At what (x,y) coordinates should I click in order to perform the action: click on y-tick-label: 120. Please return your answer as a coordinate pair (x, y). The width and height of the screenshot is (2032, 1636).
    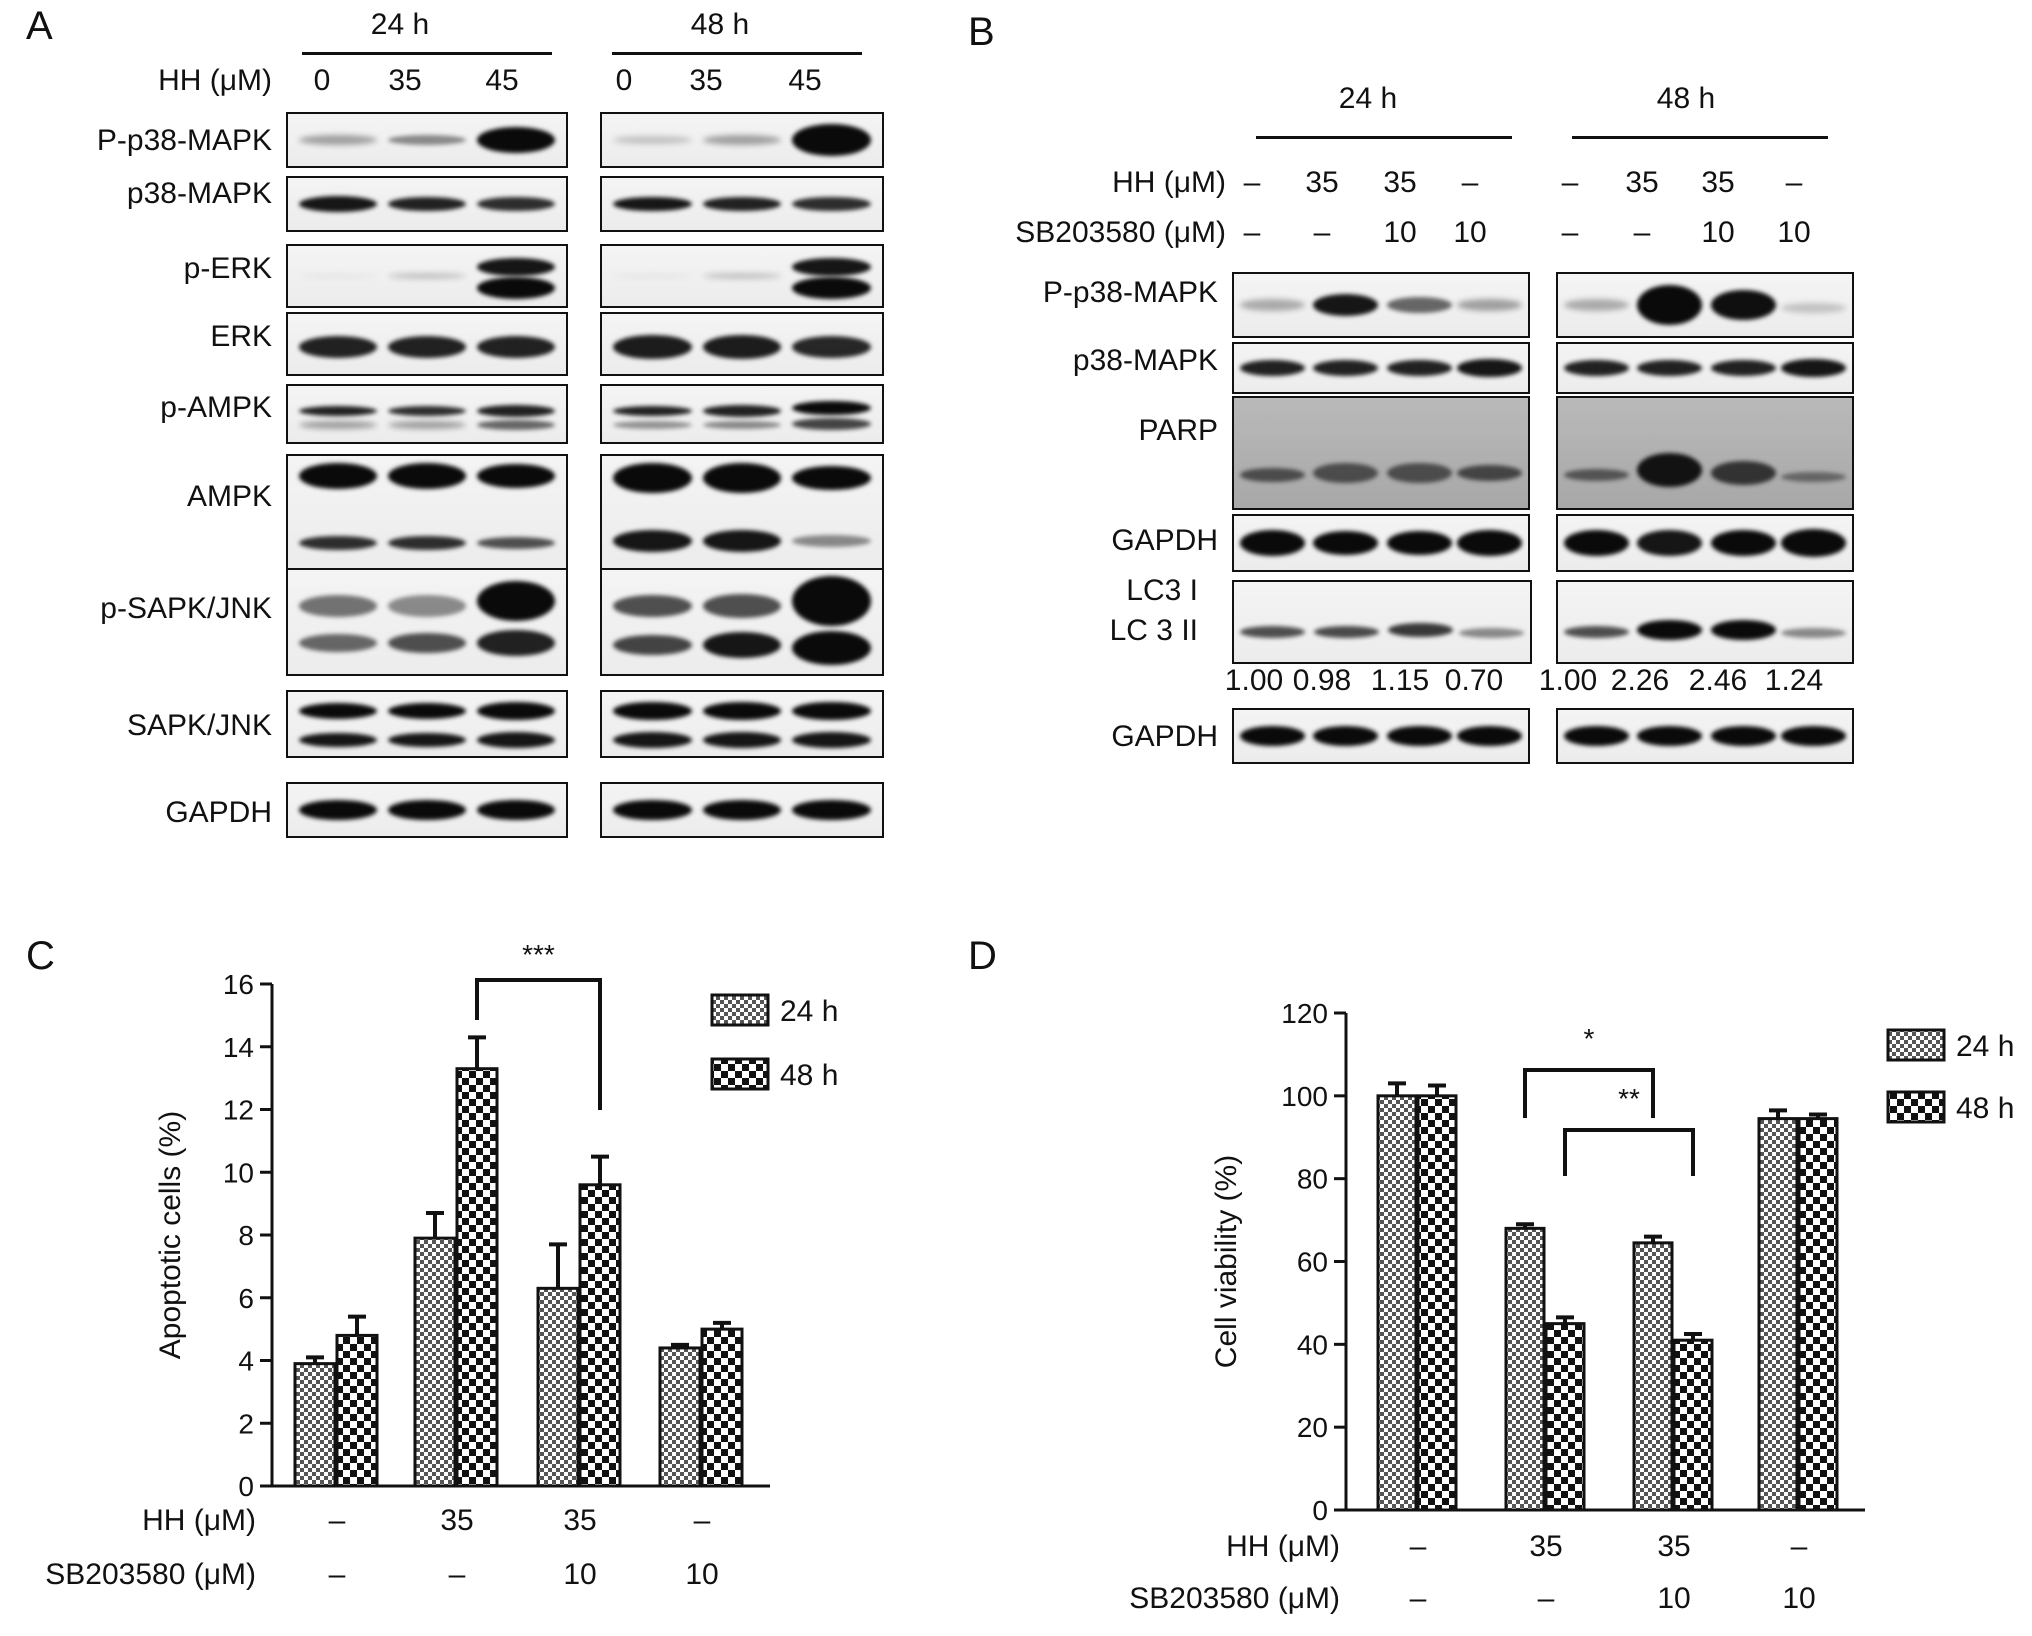
    Looking at the image, I should click on (1304, 1013).